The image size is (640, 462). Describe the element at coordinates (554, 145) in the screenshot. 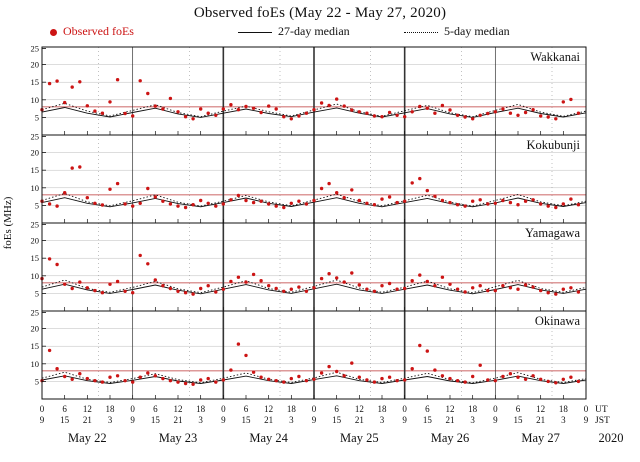

I see `station-label: Kokubunji` at that location.